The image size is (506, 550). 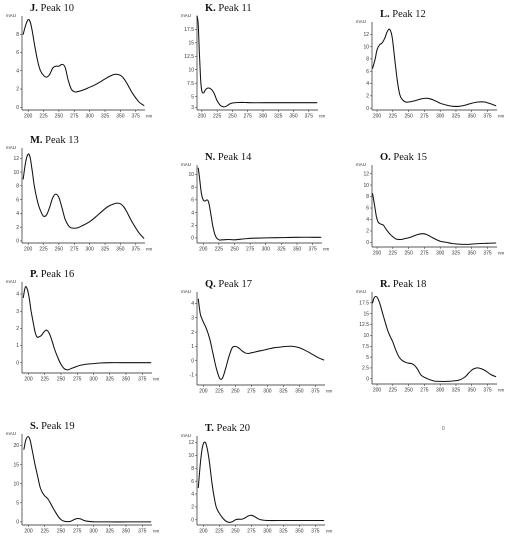 What do you see at coordinates (192, 108) in the screenshot?
I see `y-tick-label: 3` at bounding box center [192, 108].